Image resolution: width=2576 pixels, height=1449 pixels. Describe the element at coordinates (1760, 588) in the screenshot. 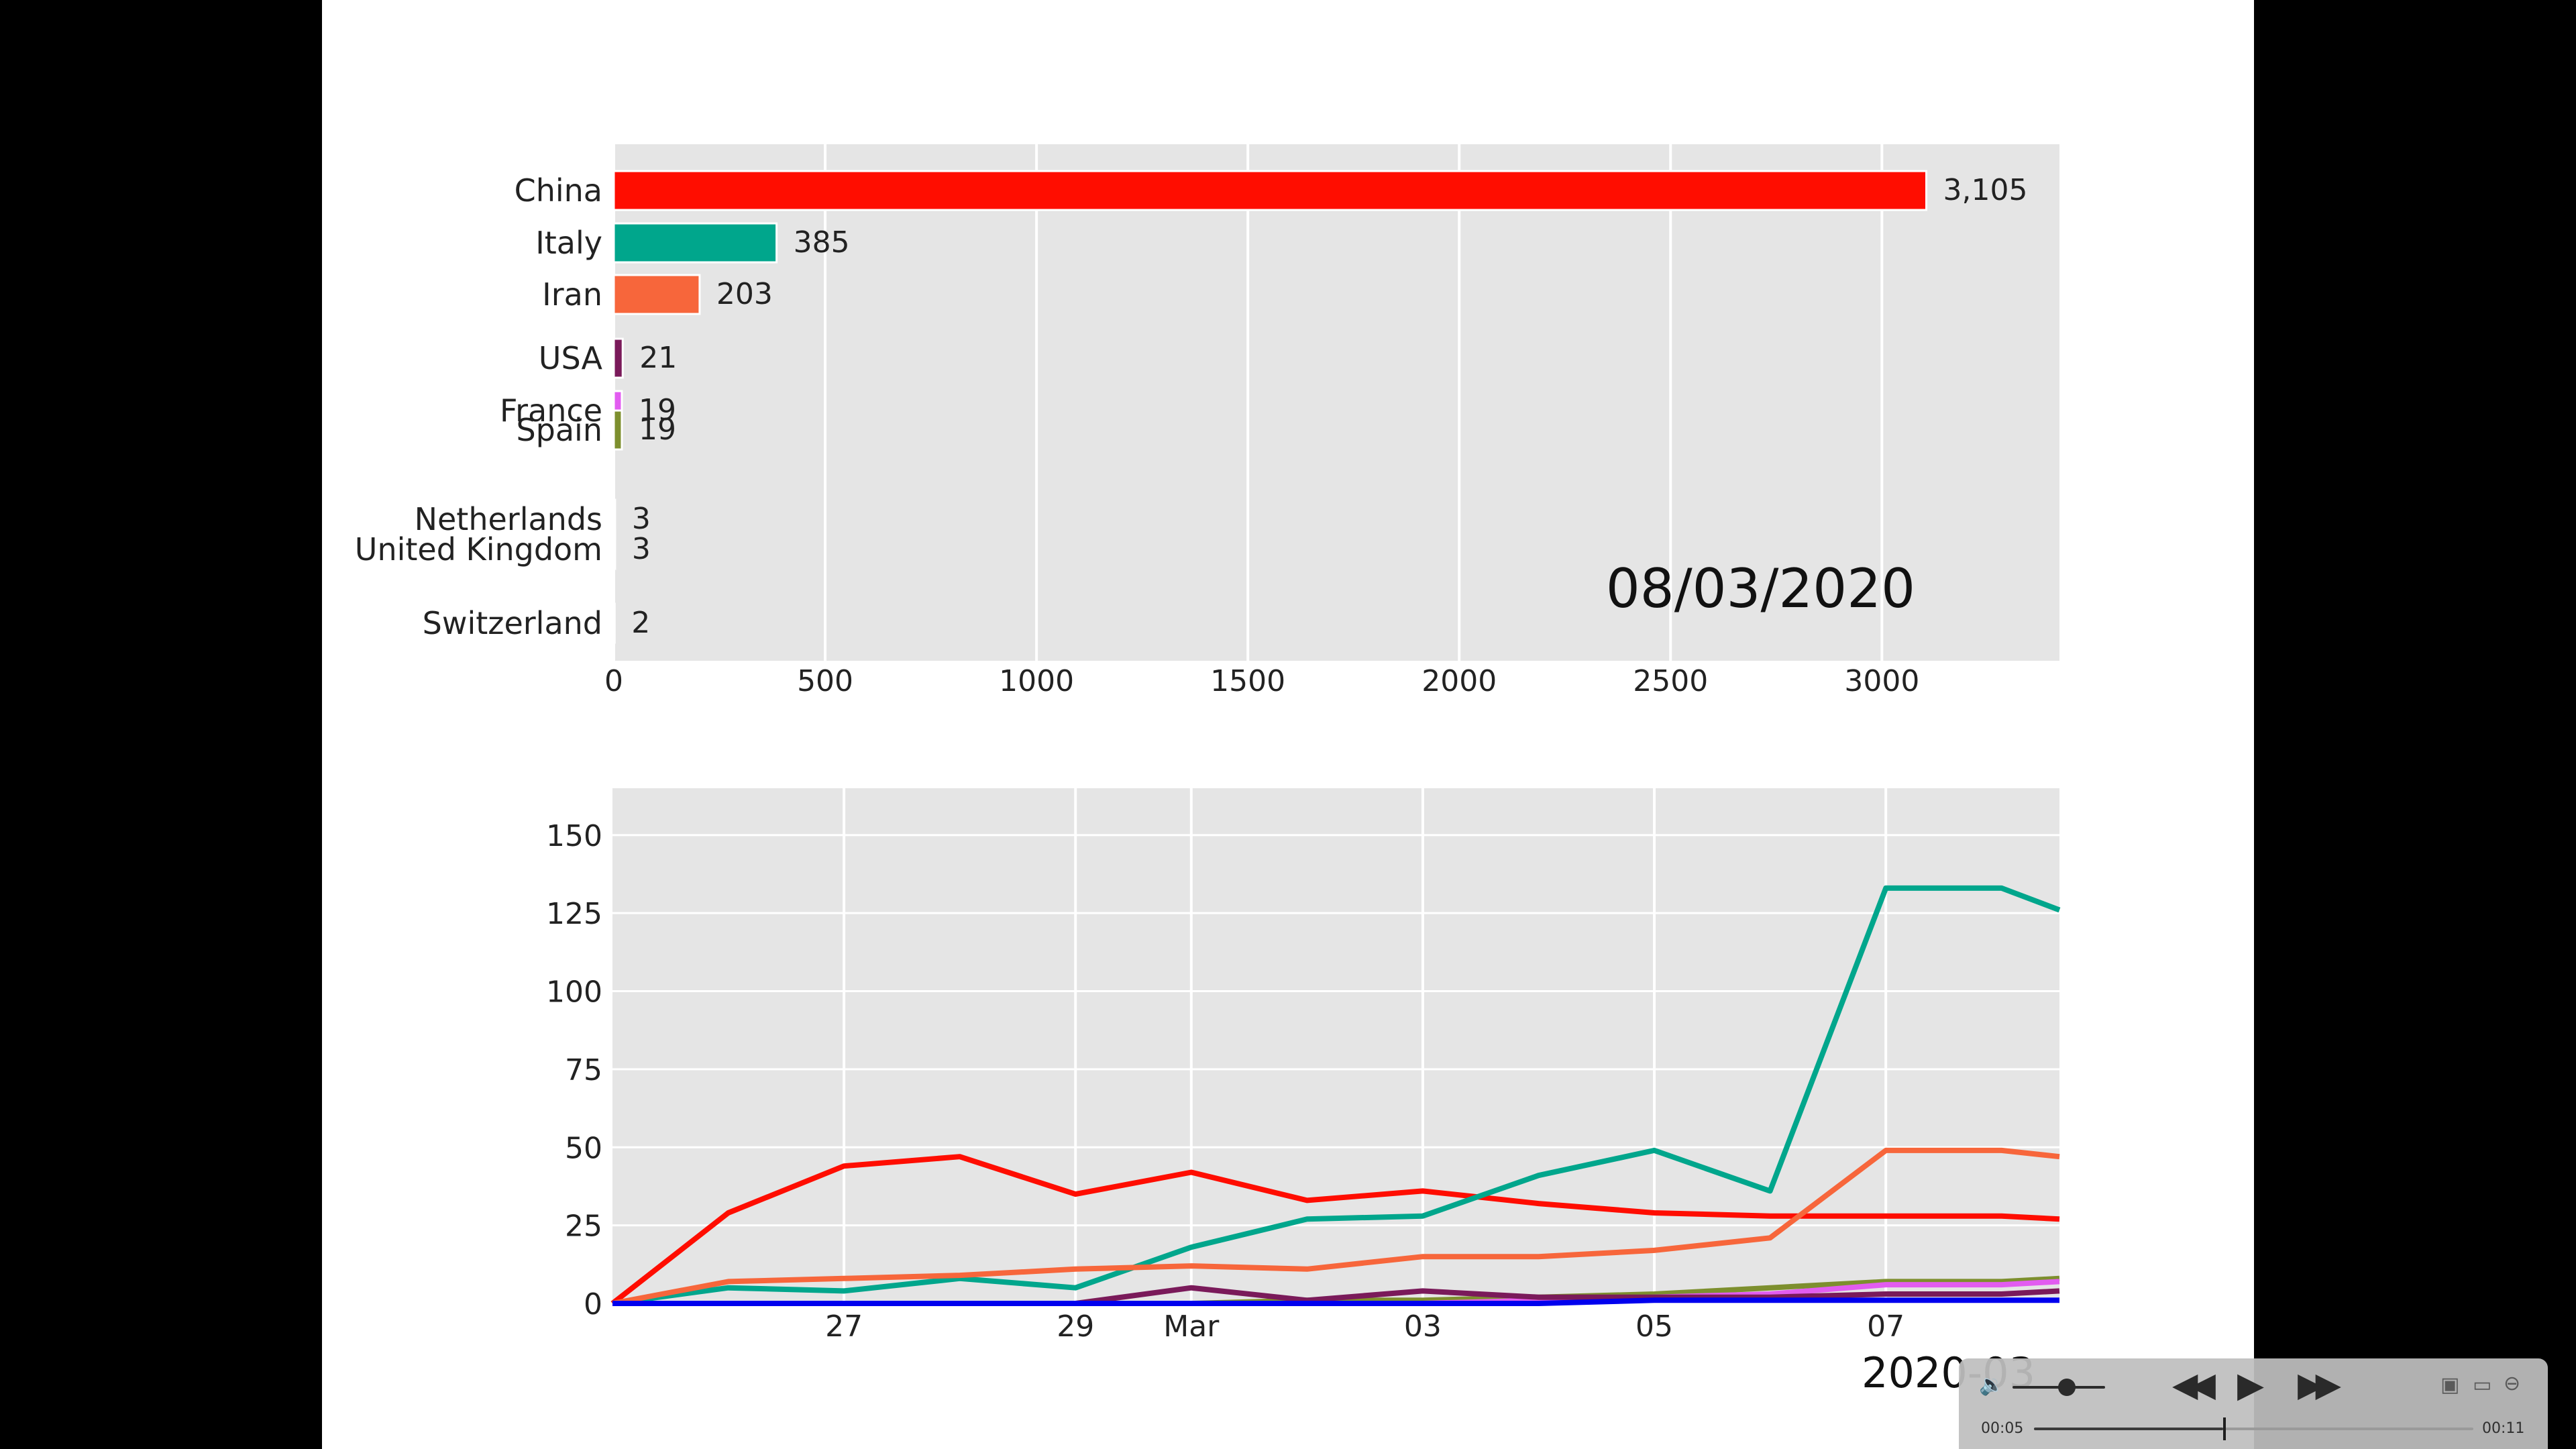

I see `date-label: 08/03/2020` at that location.